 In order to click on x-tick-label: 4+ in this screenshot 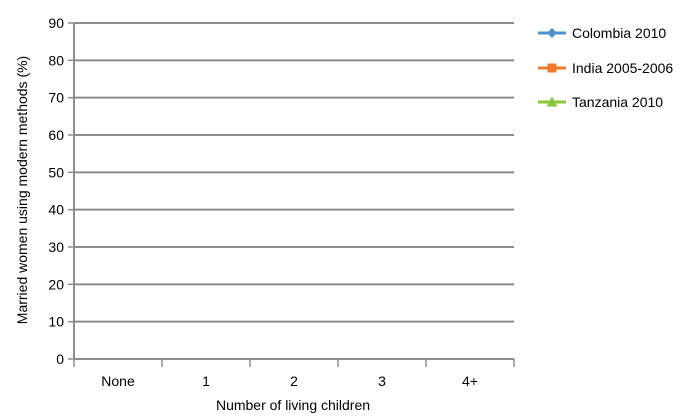, I will do `click(470, 381)`.